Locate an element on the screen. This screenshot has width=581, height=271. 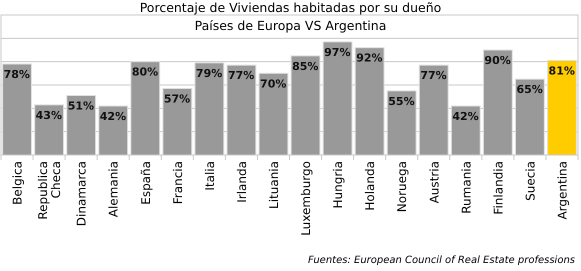
data-label: 78% is located at coordinates (17, 74).